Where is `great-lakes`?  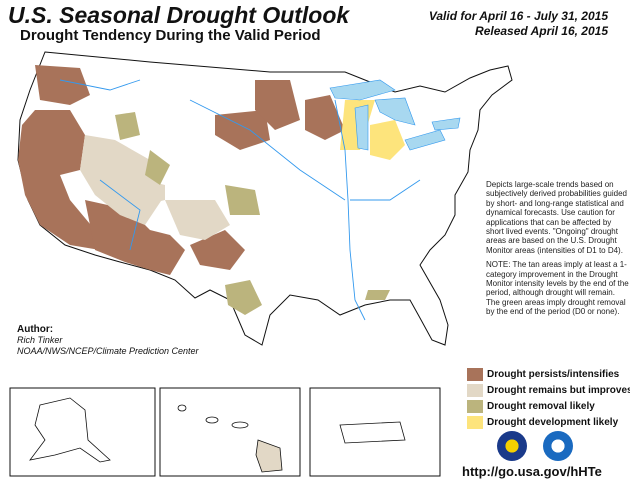 great-lakes is located at coordinates (395, 115).